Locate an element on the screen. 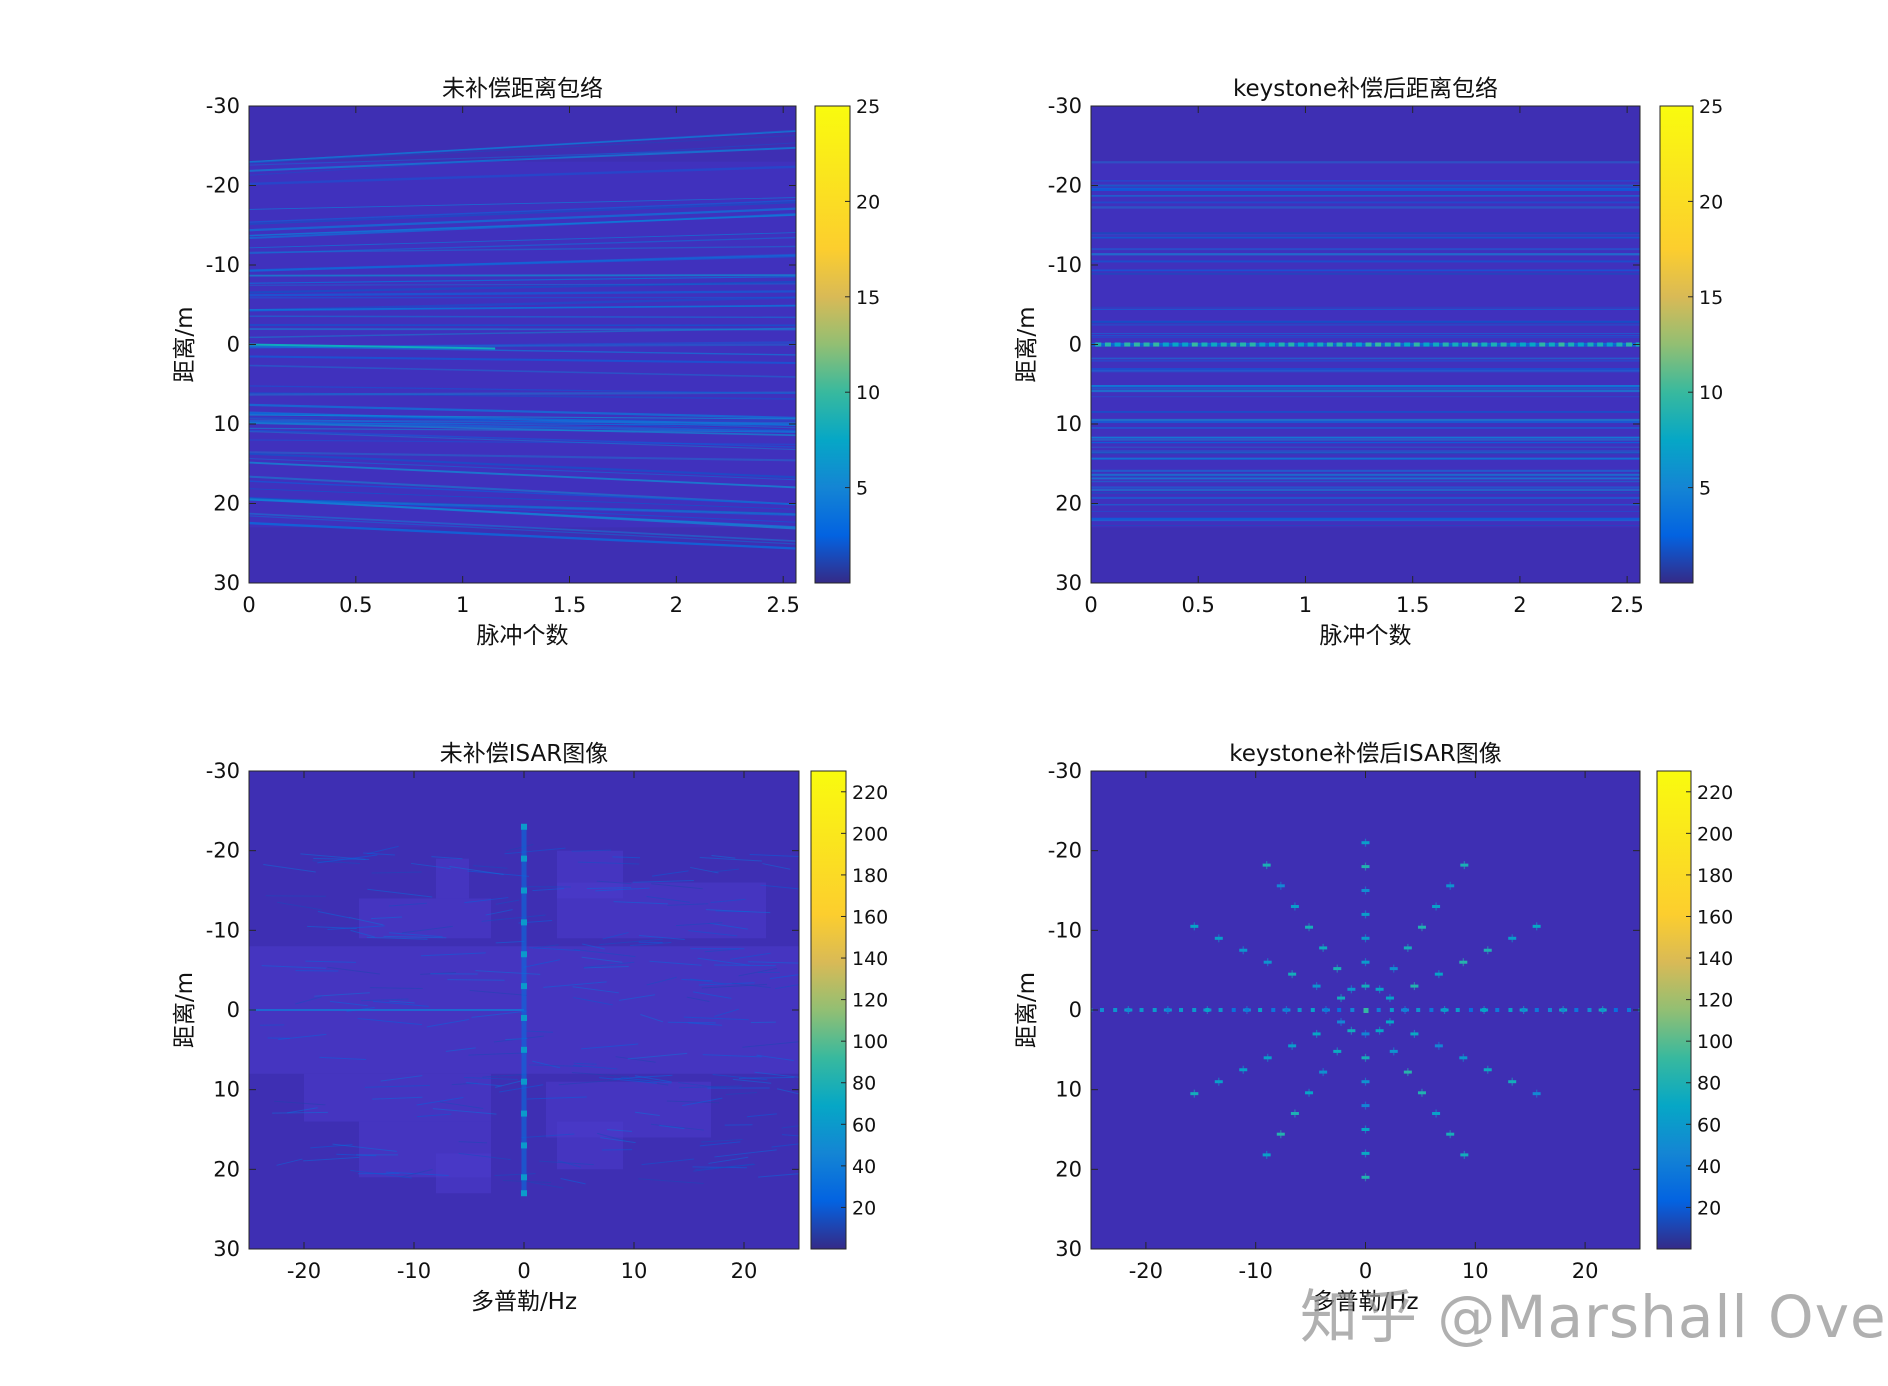 Image resolution: width=1888 pixels, height=1386 pixels. chart-title: keystone补偿后ISAR图像 is located at coordinates (1365, 754).